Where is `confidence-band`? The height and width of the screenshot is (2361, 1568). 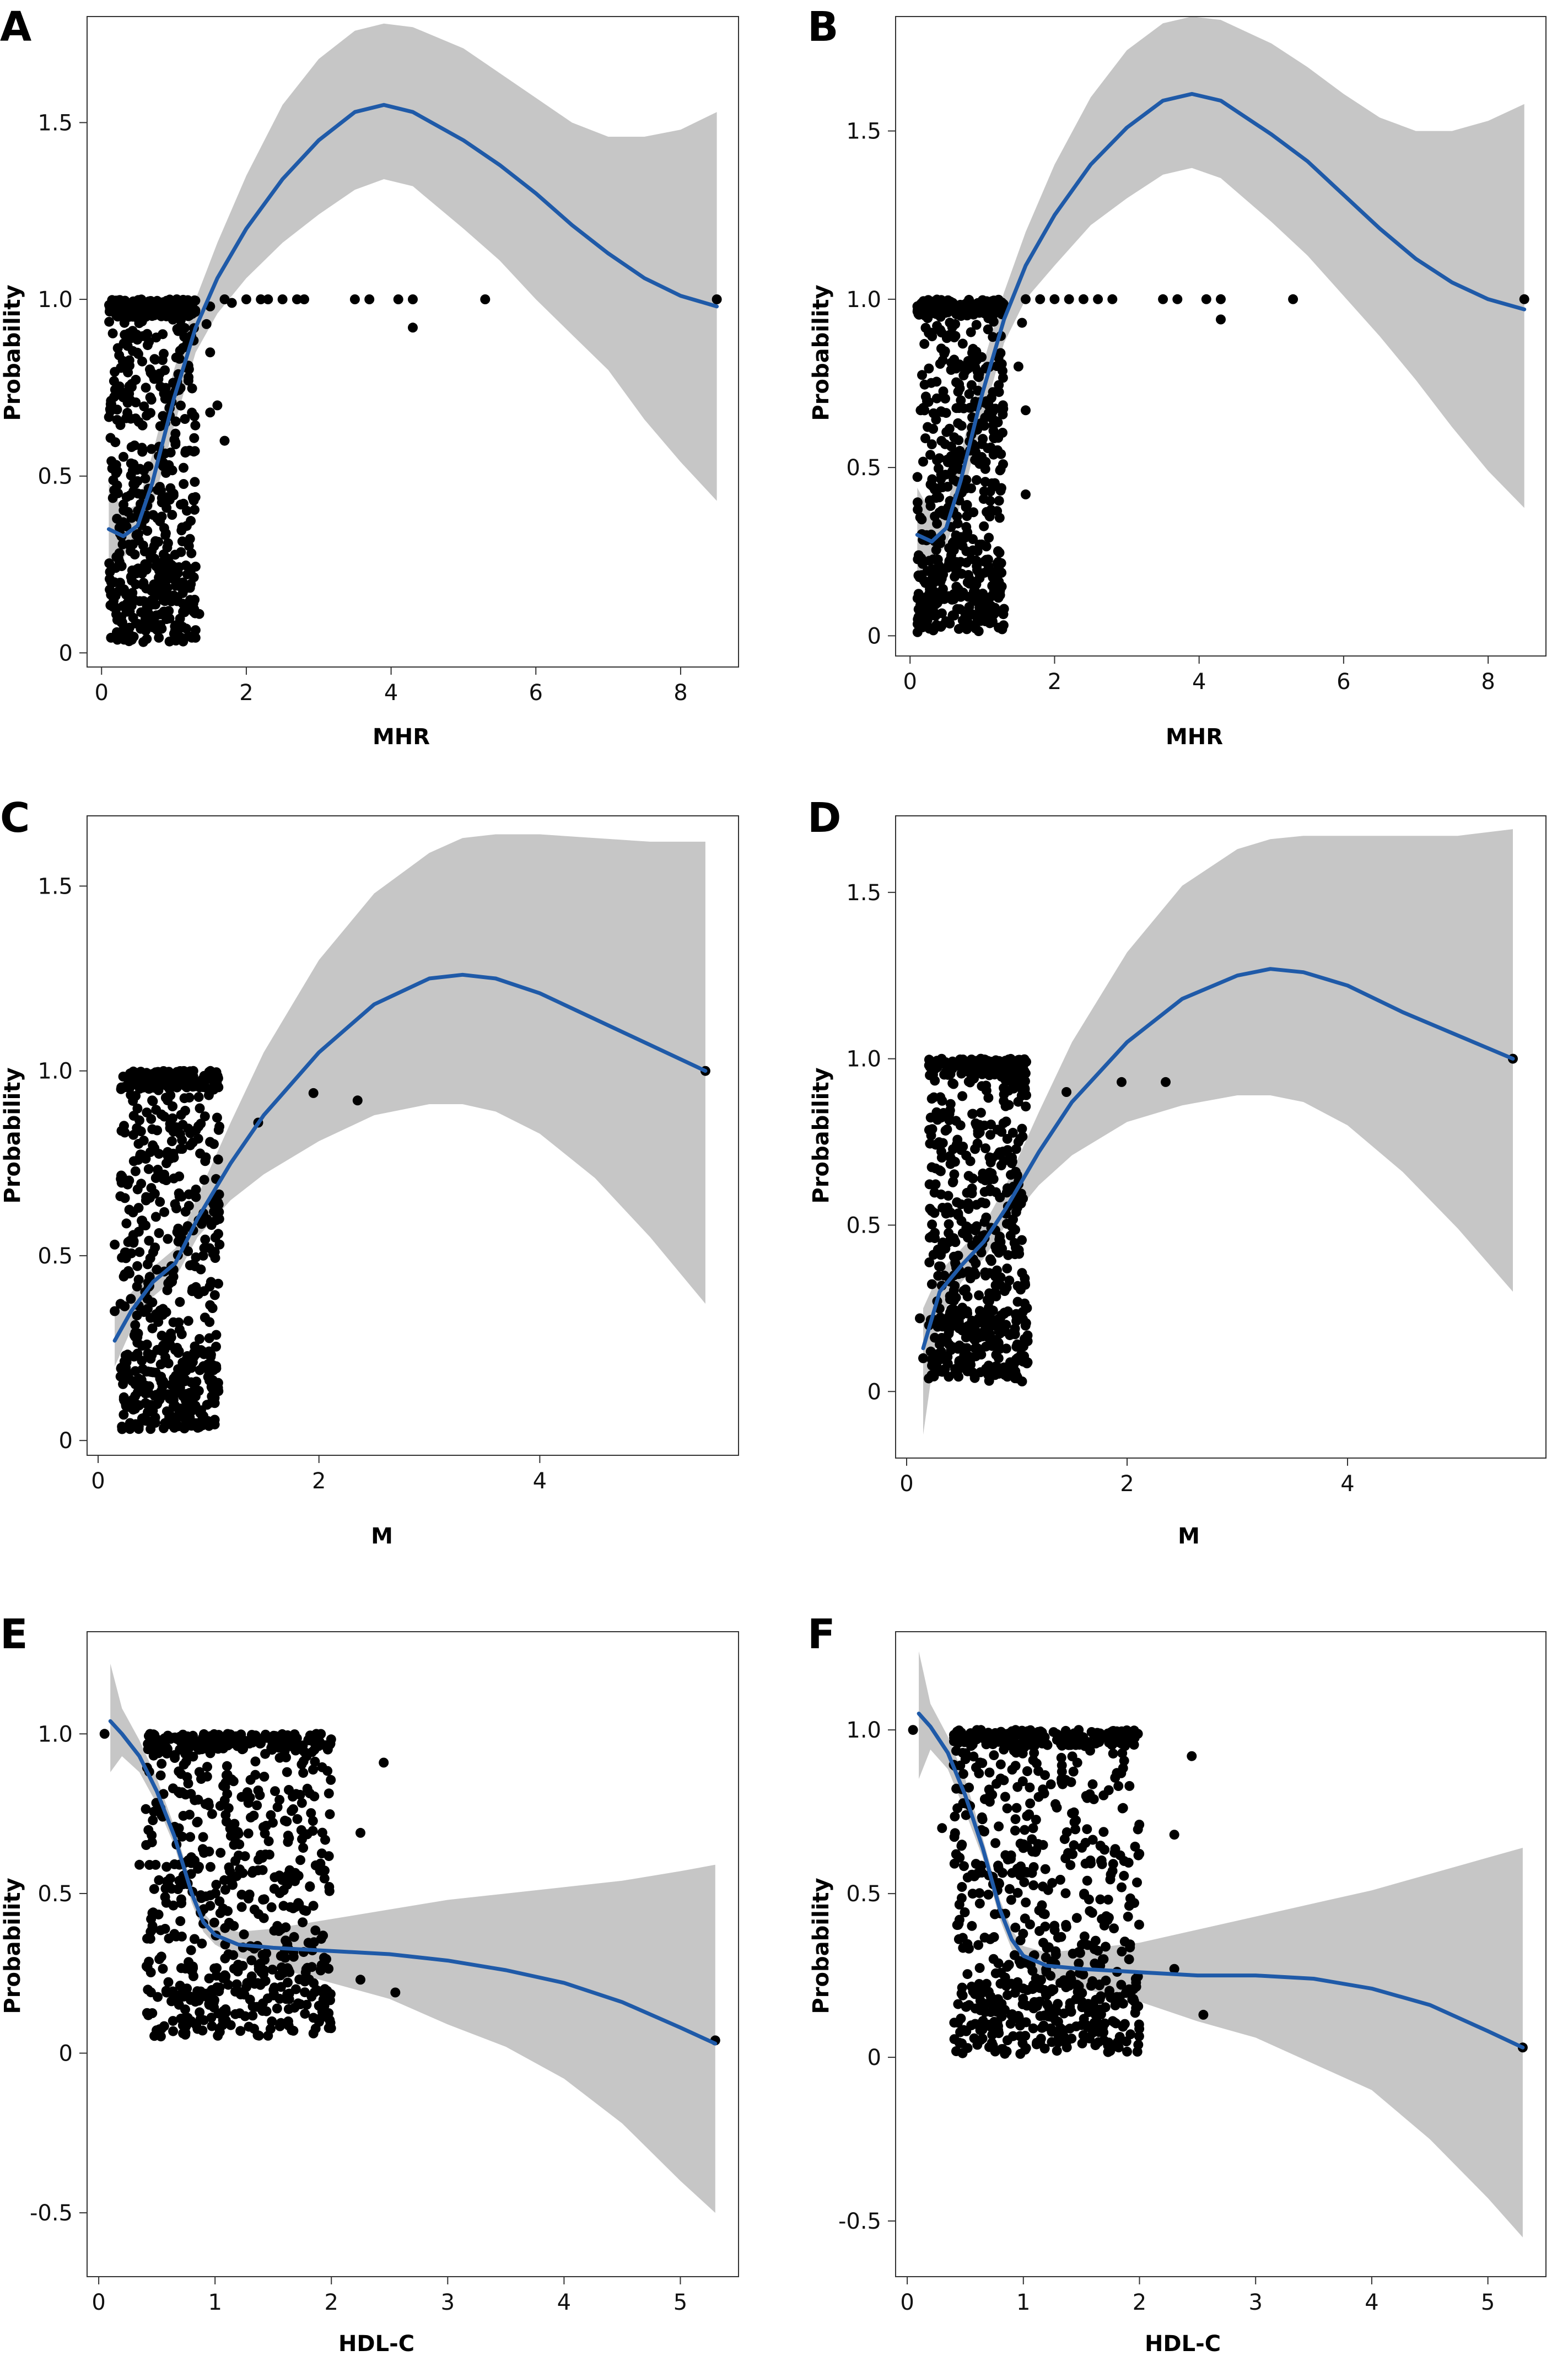
confidence-band is located at coordinates (1221, 1944).